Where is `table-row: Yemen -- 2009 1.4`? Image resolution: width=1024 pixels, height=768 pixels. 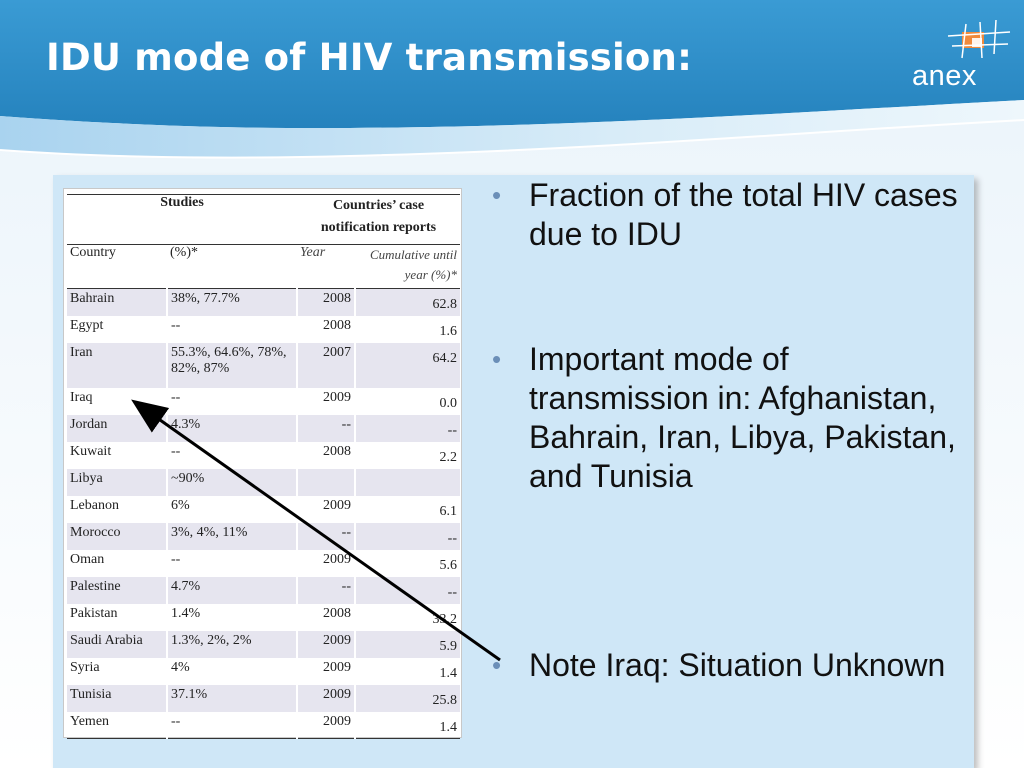 table-row: Yemen -- 2009 1.4 is located at coordinates (263, 725).